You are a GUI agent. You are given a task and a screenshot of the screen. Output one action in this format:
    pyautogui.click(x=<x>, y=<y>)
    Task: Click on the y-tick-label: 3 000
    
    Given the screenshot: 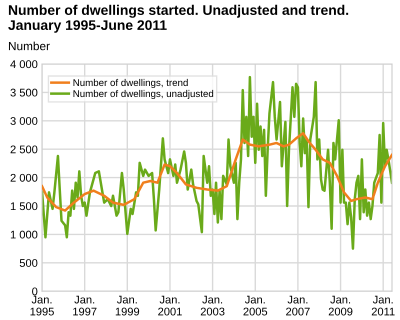 What is the action you would take?
    pyautogui.click(x=24, y=121)
    